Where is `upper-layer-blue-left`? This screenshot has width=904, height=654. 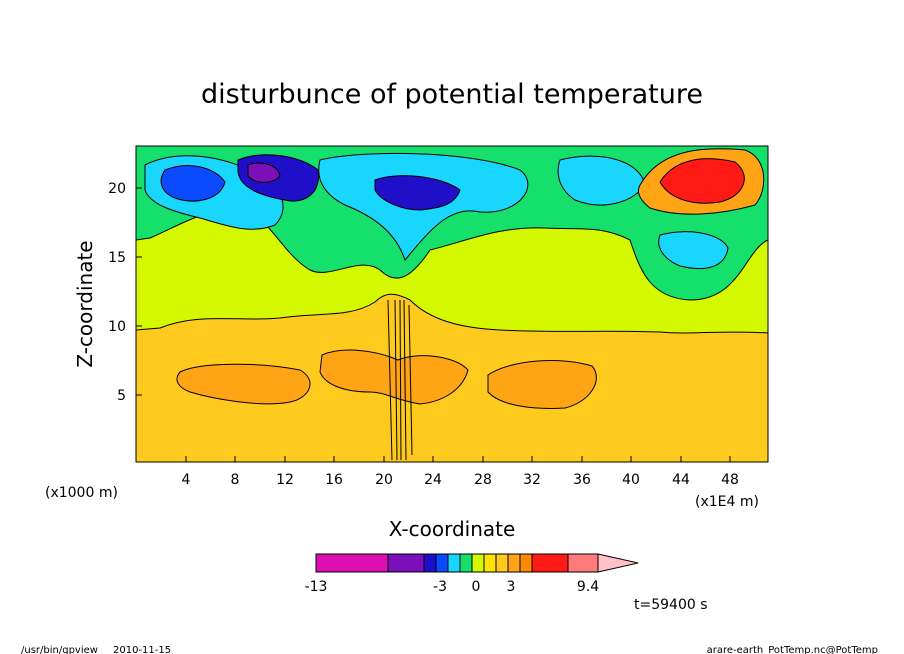
upper-layer-blue-left is located at coordinates (193, 183).